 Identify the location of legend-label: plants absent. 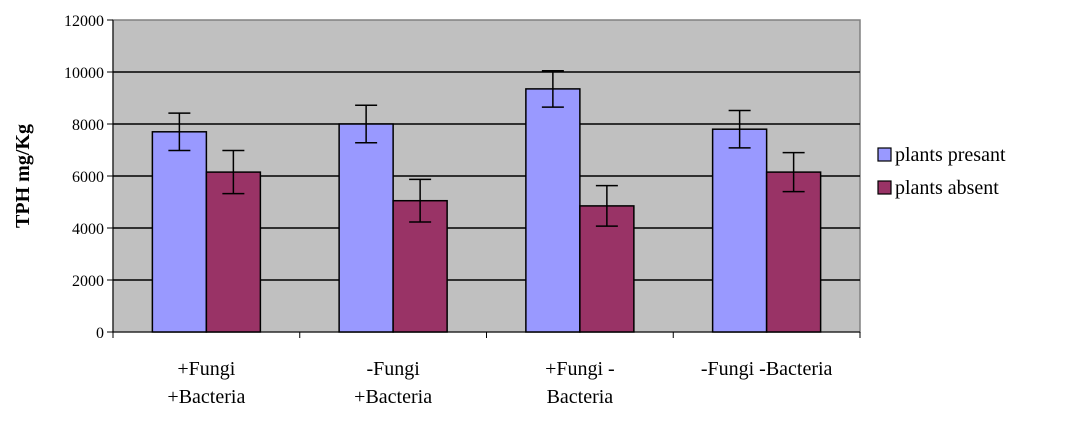
(947, 188).